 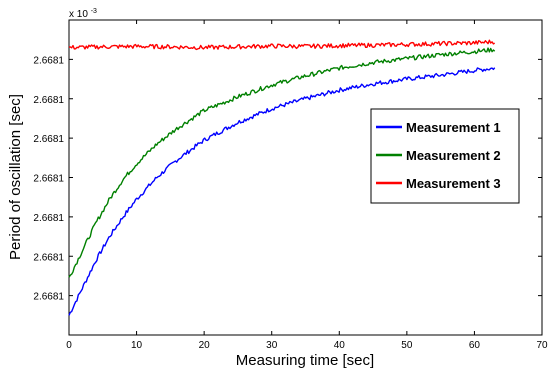 I want to click on y-axis-multiplier: x 10 -3, so click(x=83, y=14).